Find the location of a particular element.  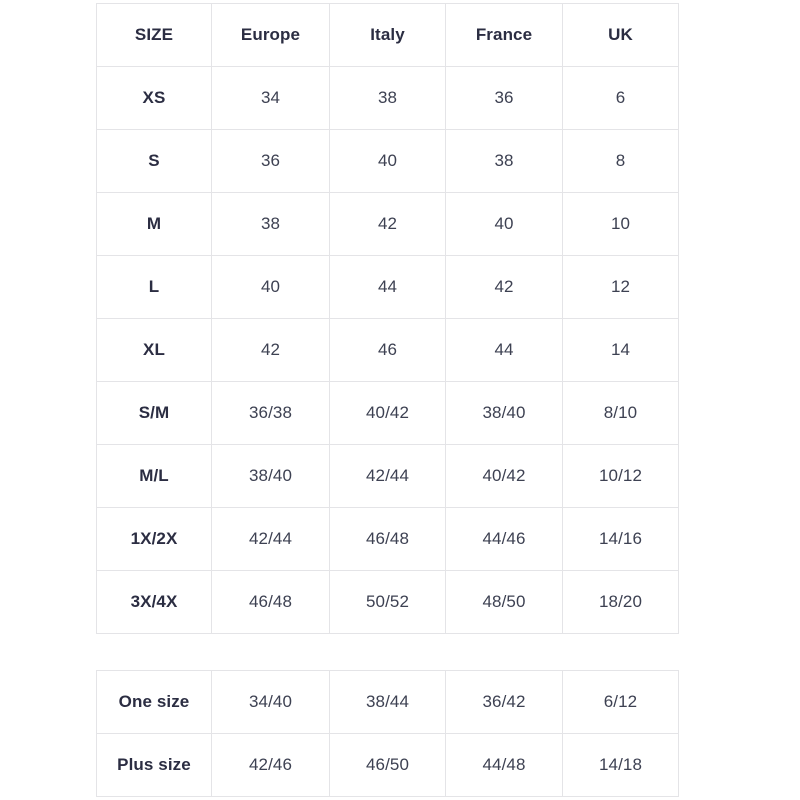

table-row: XL 42 46 44 14 is located at coordinates (387, 350).